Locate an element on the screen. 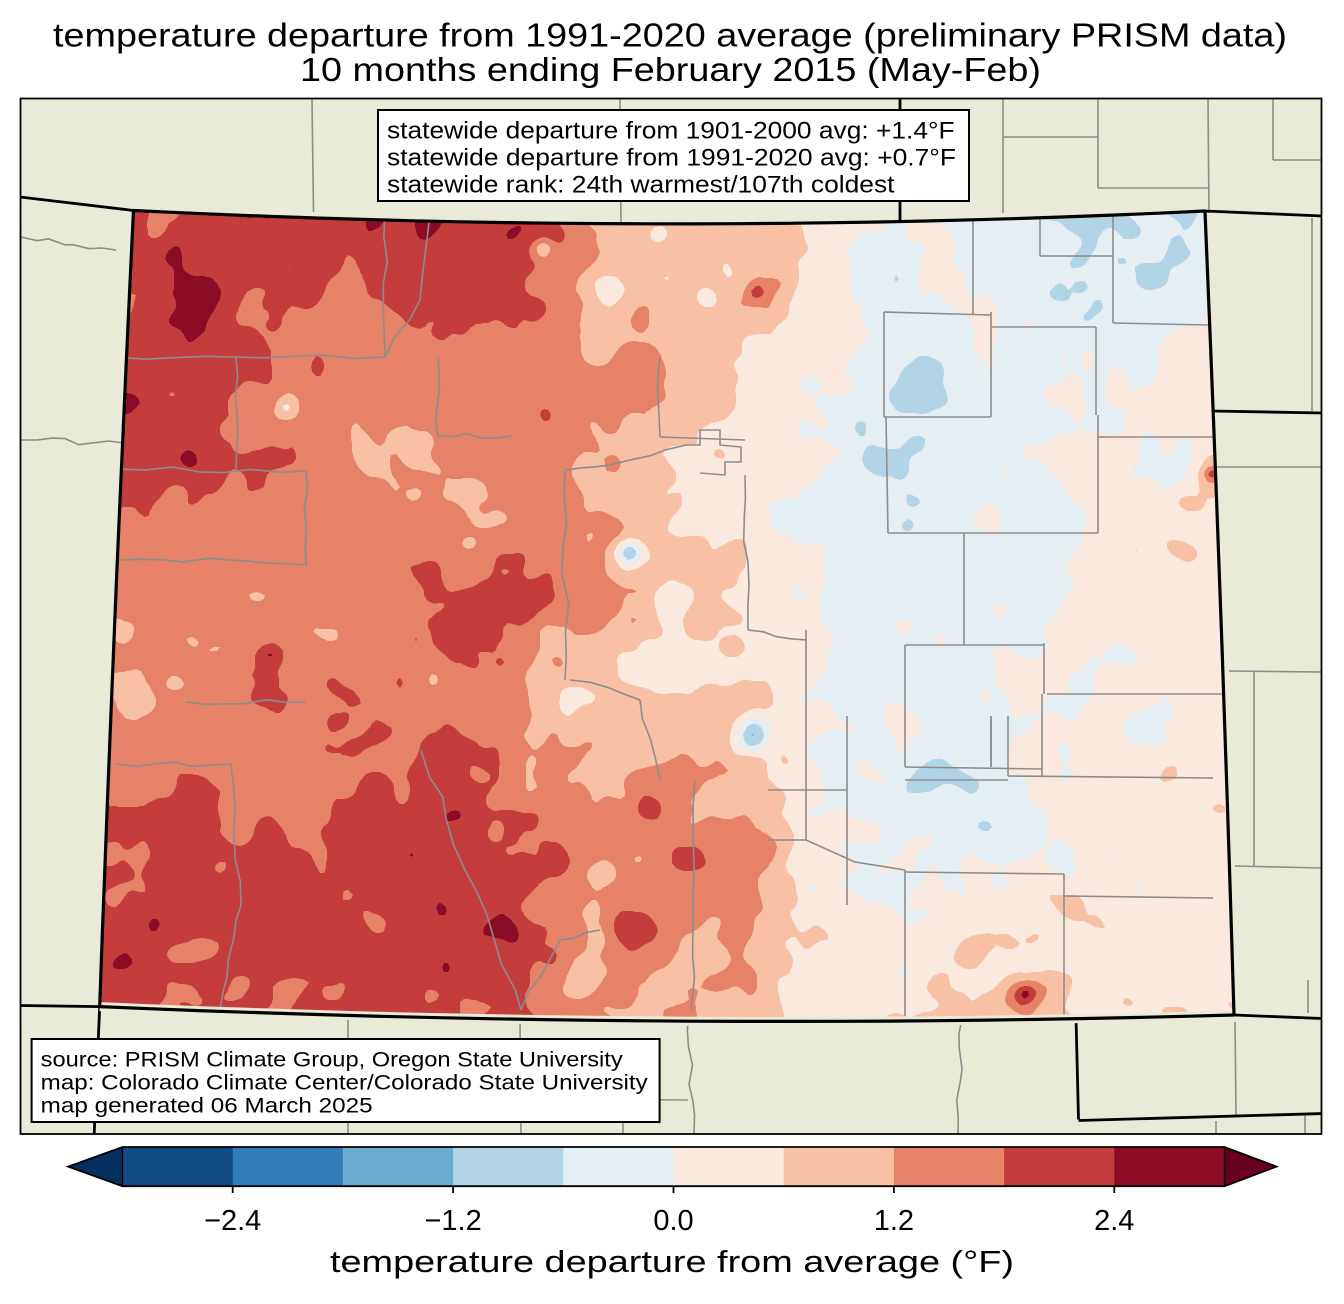  svg-text: 2.4 is located at coordinates (1114, 1221).